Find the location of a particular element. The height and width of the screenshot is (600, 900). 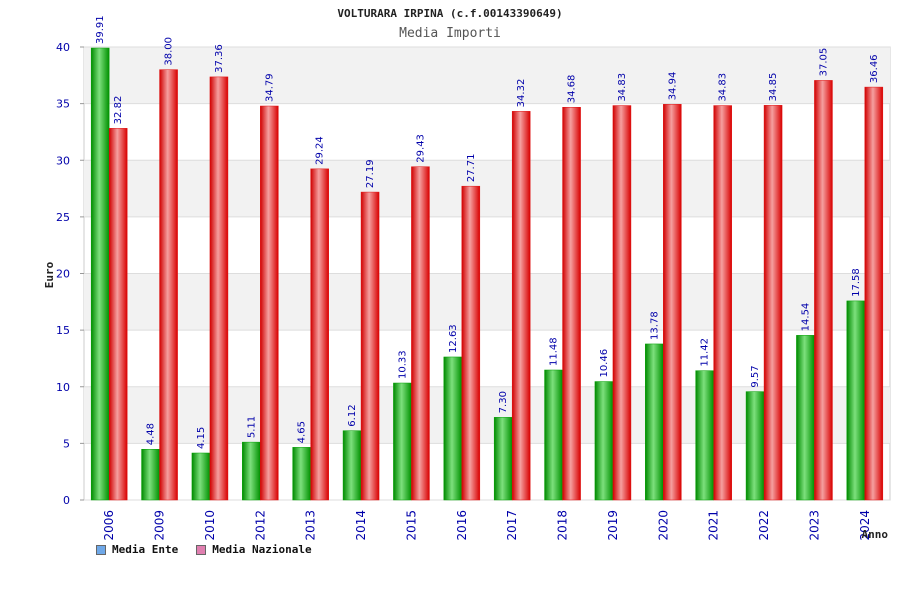

data-label: 37.05 is located at coordinates (823, 62).